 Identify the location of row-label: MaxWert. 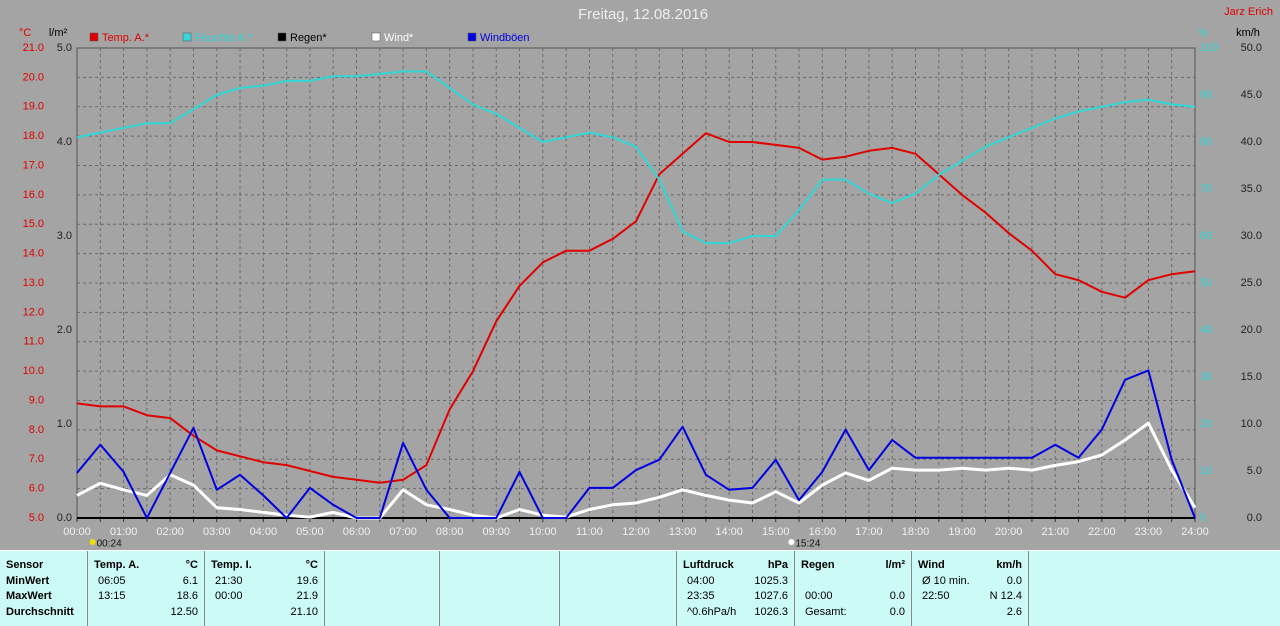
(29, 596).